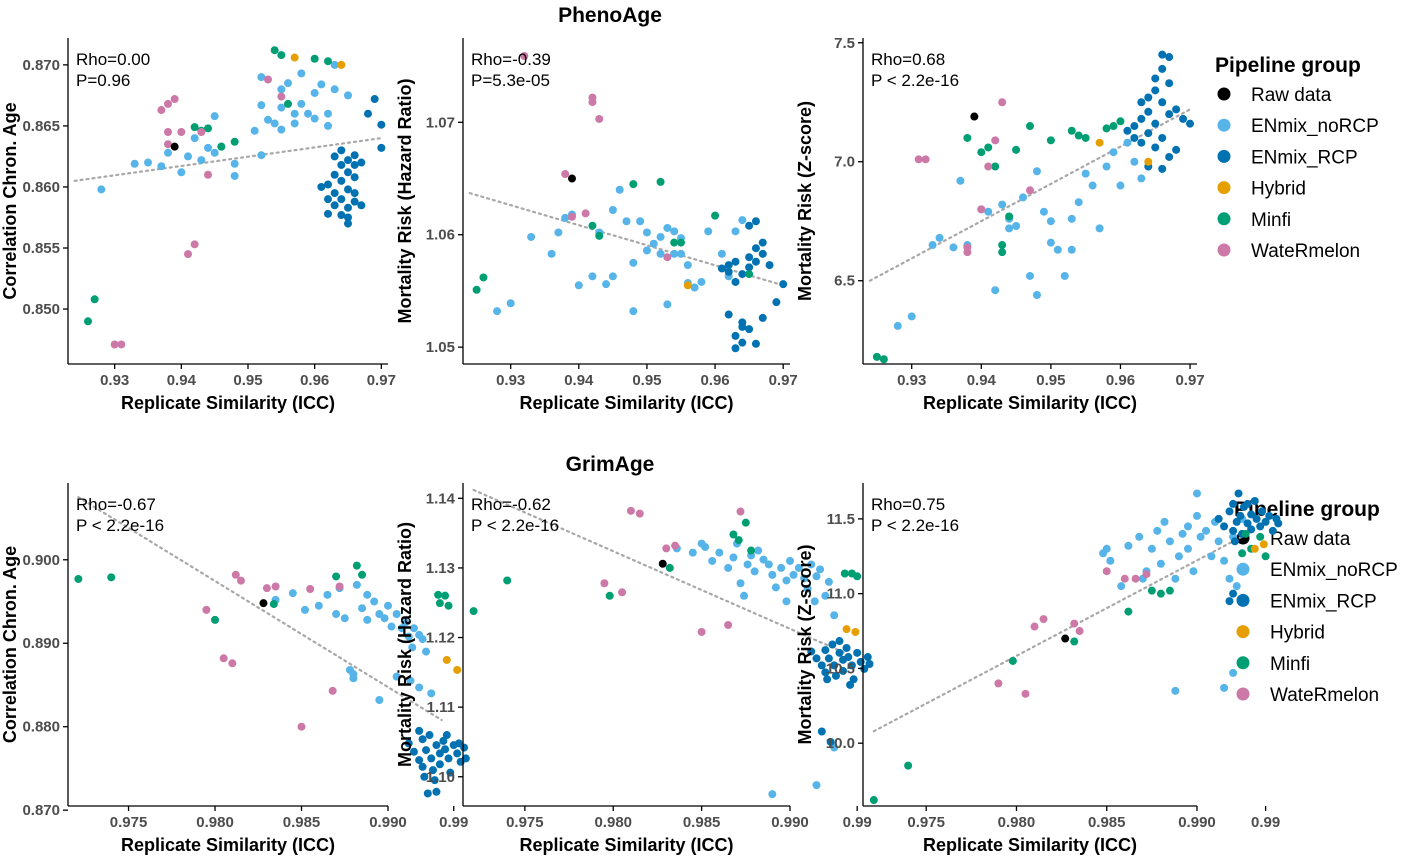 This screenshot has height=860, width=1414. What do you see at coordinates (10, 200) in the screenshot?
I see `y-axis-title: Correlation Chron. Age` at bounding box center [10, 200].